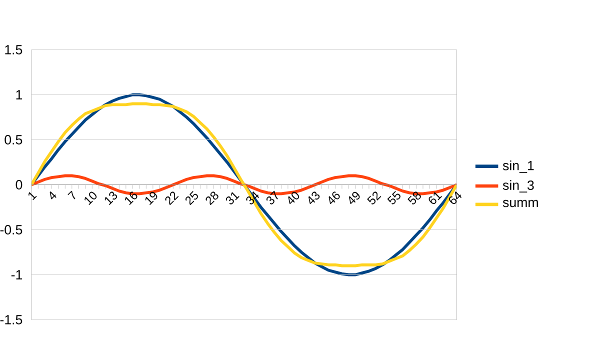 The image size is (605, 340). I want to click on x-tick-label: 64, so click(455, 197).